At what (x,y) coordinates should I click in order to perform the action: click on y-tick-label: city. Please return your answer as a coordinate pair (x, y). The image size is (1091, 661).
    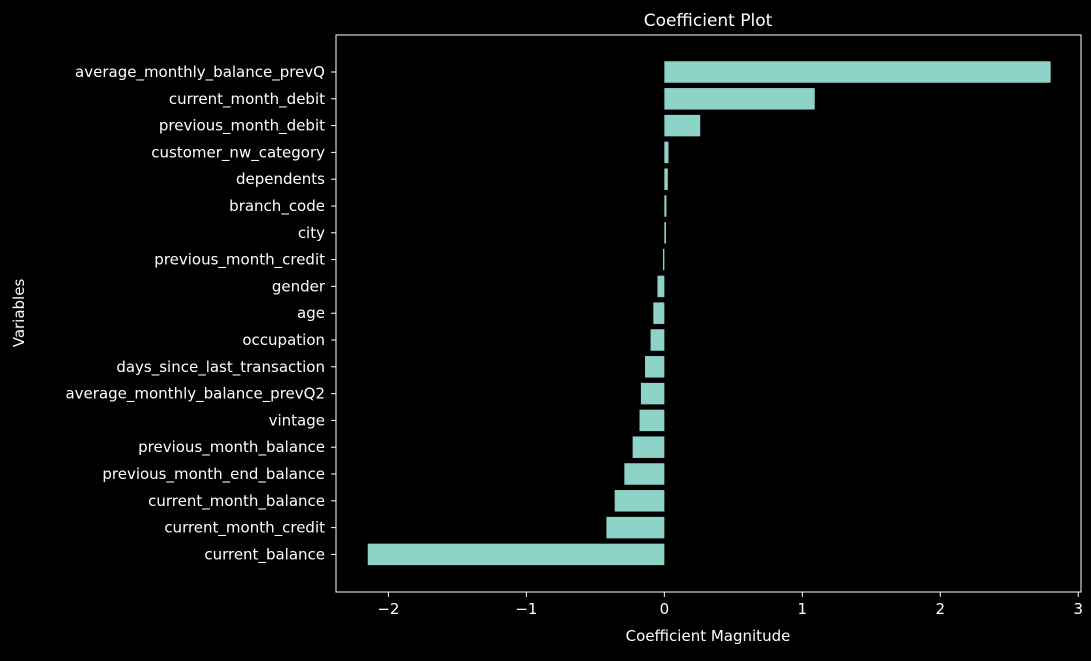
    Looking at the image, I should click on (311, 233).